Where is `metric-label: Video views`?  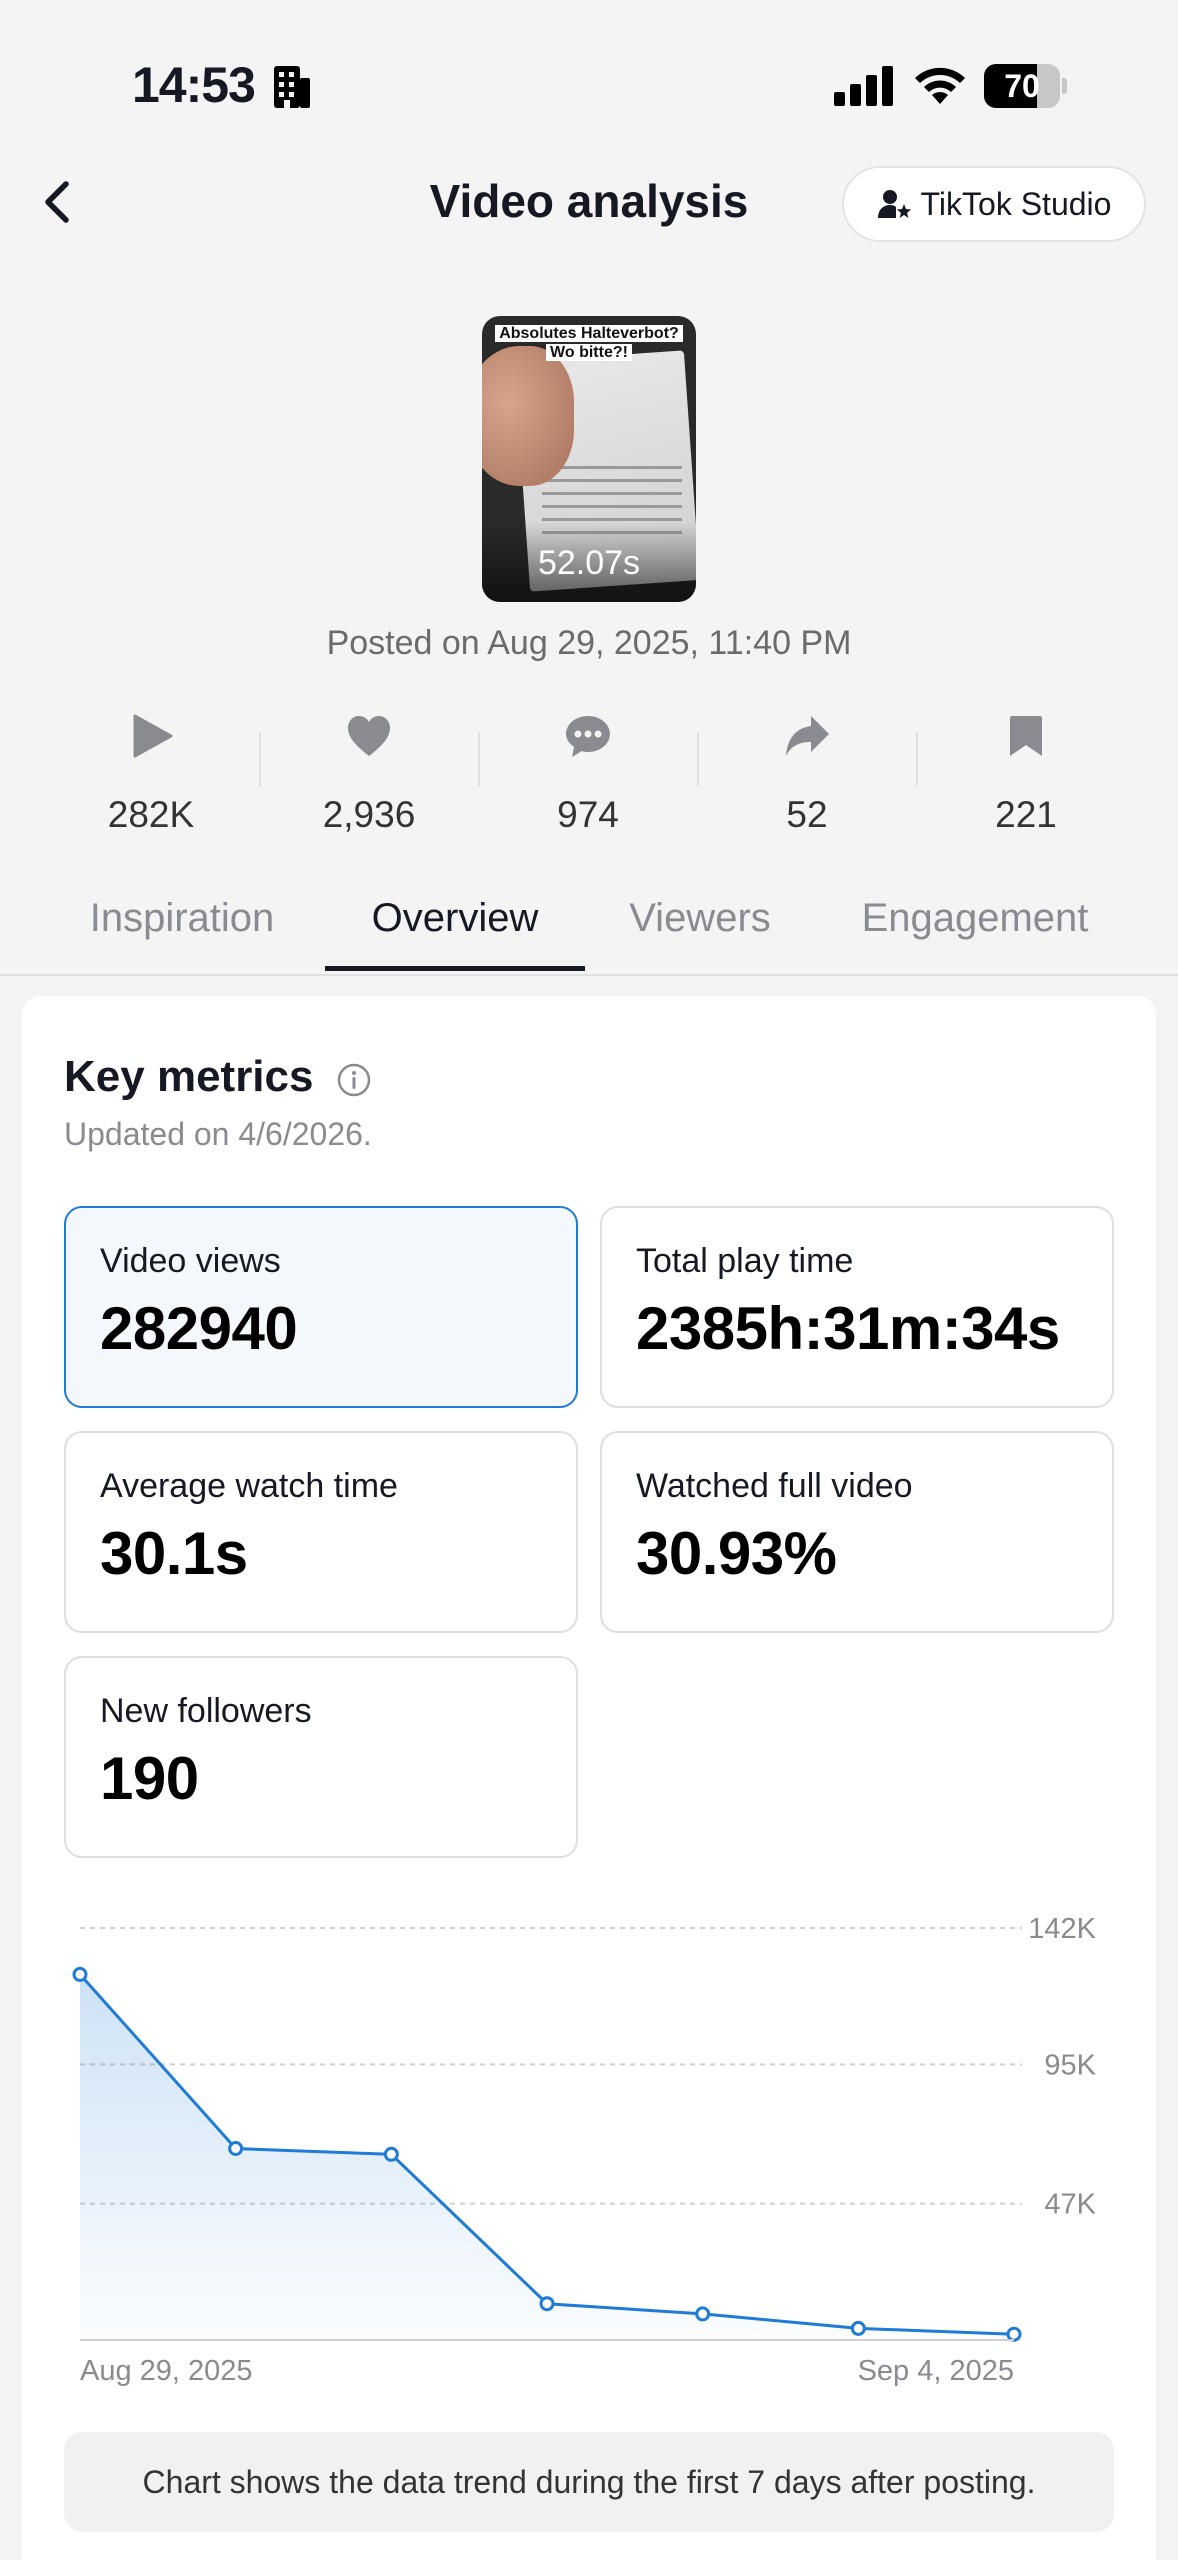 metric-label: Video views is located at coordinates (190, 1261).